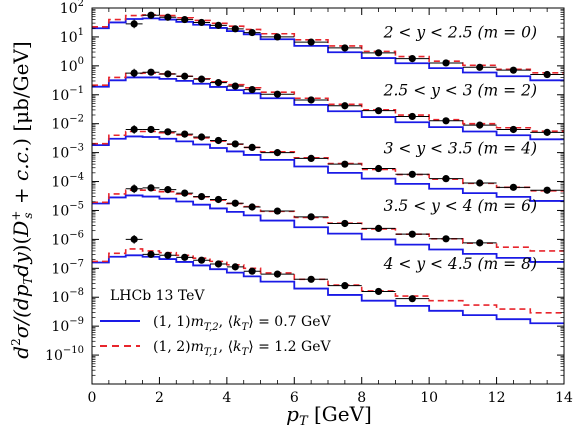  Describe the element at coordinates (67, 94) in the screenshot. I see `y-tick-label: 10⁻¹` at that location.